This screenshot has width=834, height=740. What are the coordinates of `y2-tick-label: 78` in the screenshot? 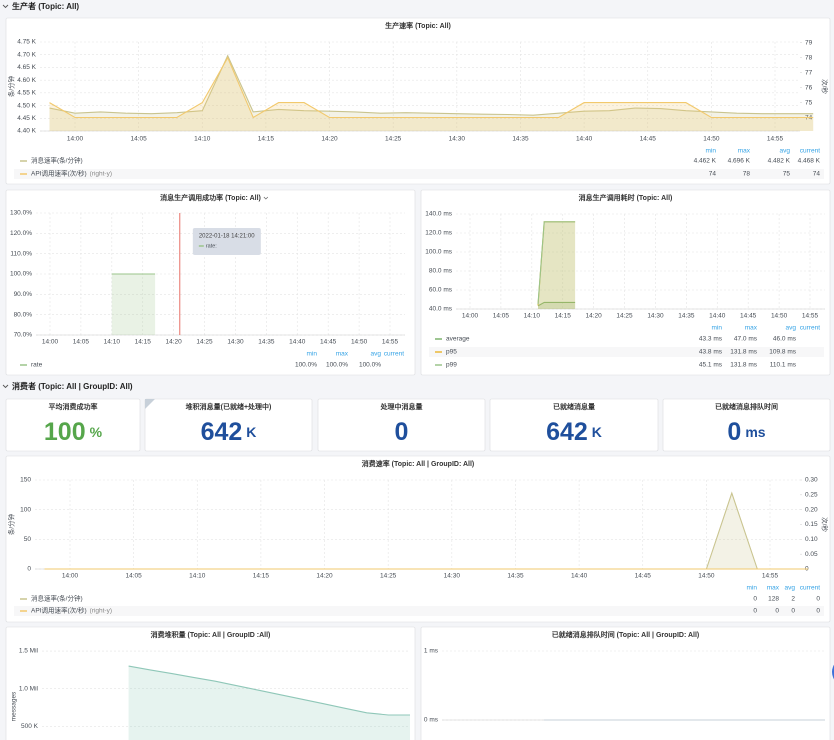 It's located at (809, 57).